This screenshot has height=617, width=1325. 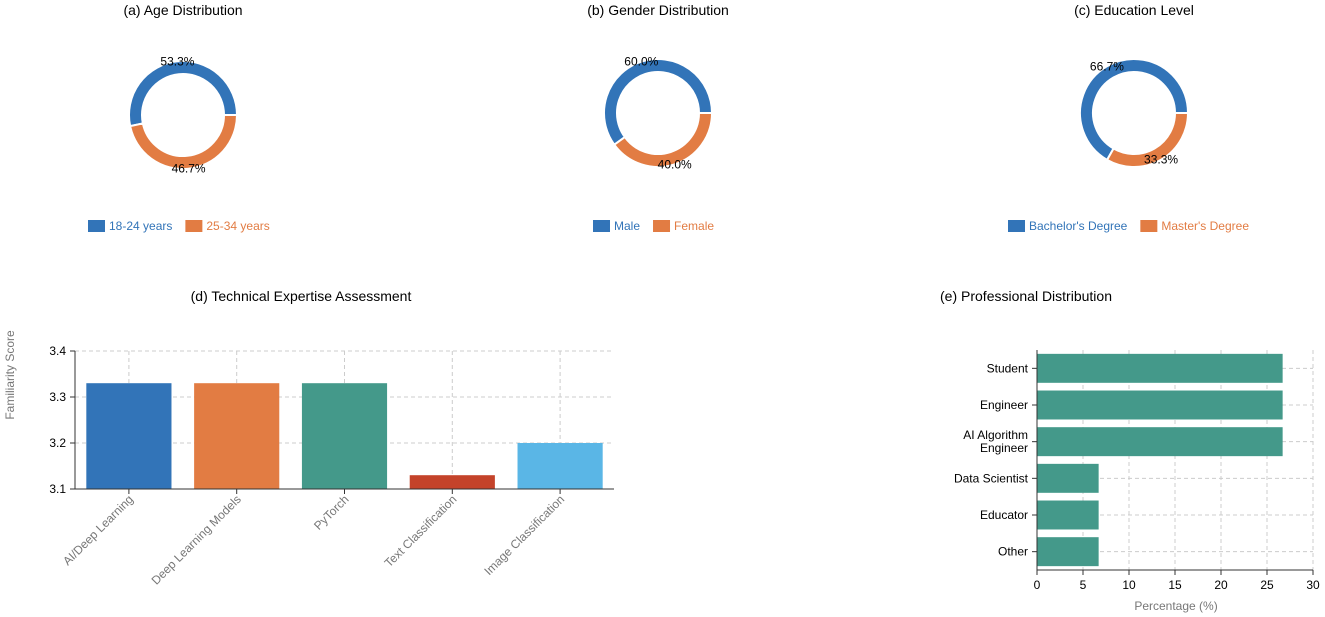 I want to click on chart-title: (c) Education Level, so click(x=1134, y=10).